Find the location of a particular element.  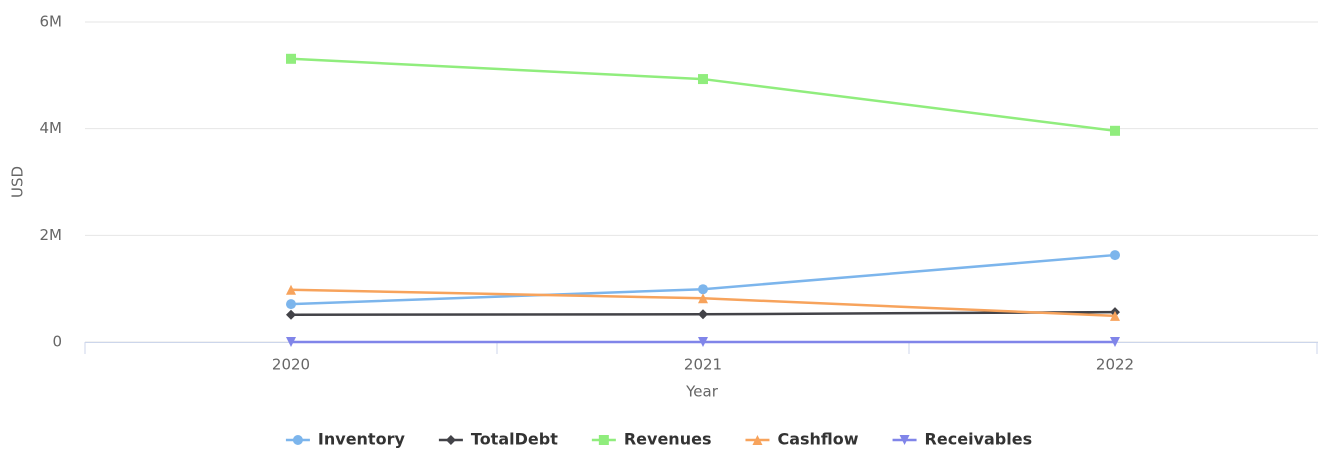

y-axis-title: USD is located at coordinates (18, 182).